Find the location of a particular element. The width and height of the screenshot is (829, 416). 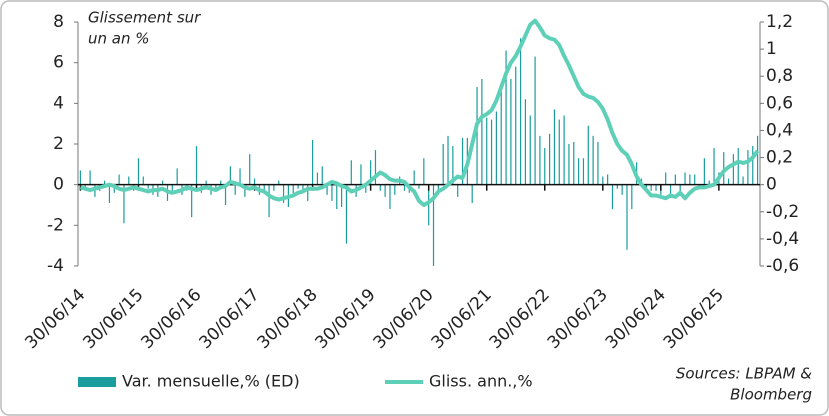

y2-tick-label: -0,2 is located at coordinates (782, 212).